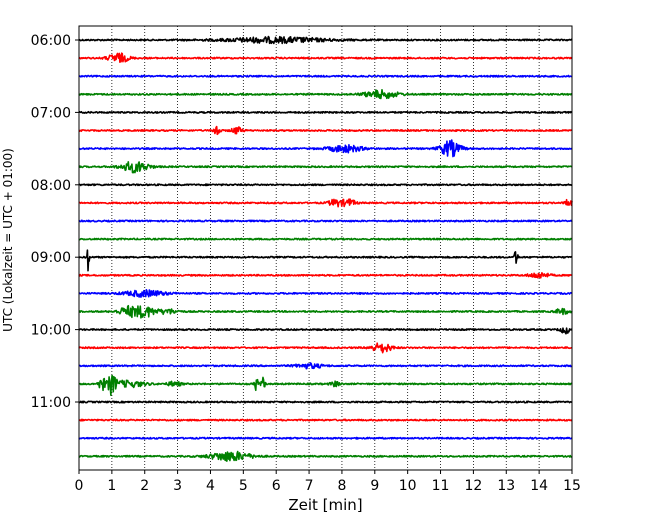 Image resolution: width=650 pixels, height=520 pixels. I want to click on x-axis-label: Zeit [min], so click(325, 505).